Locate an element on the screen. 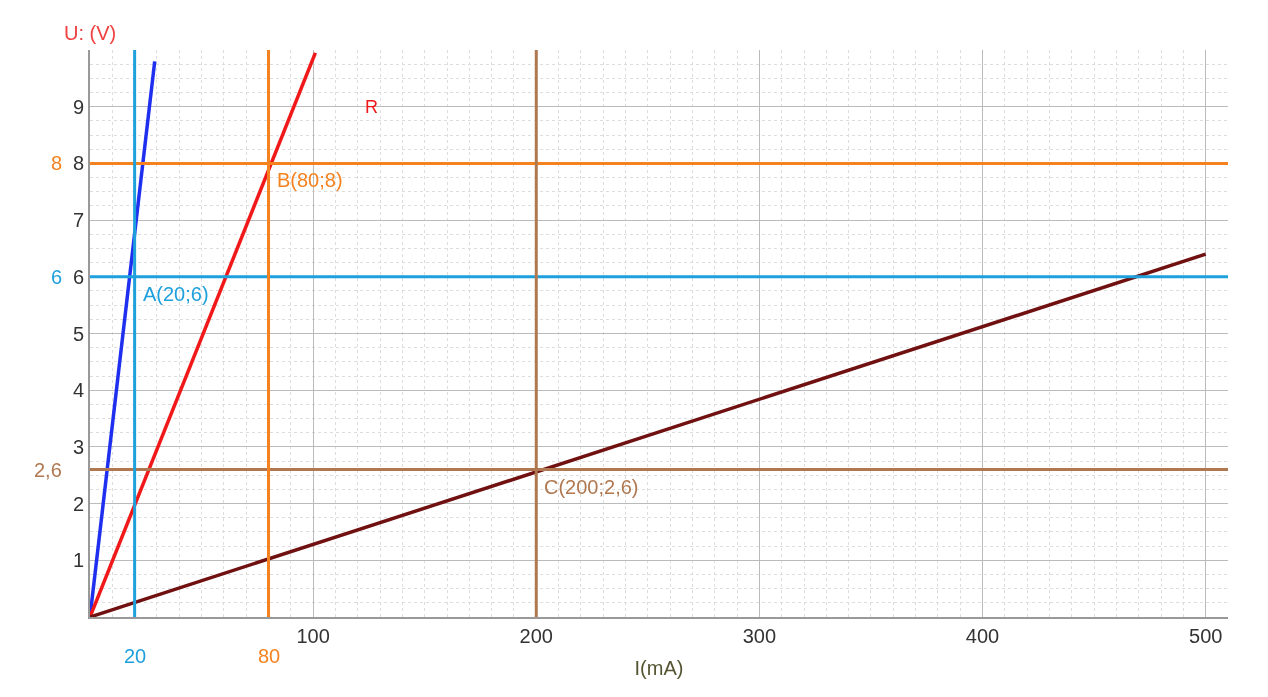 Image resolution: width=1268 pixels, height=697 pixels. ref-line-label: 80 is located at coordinates (269, 656).